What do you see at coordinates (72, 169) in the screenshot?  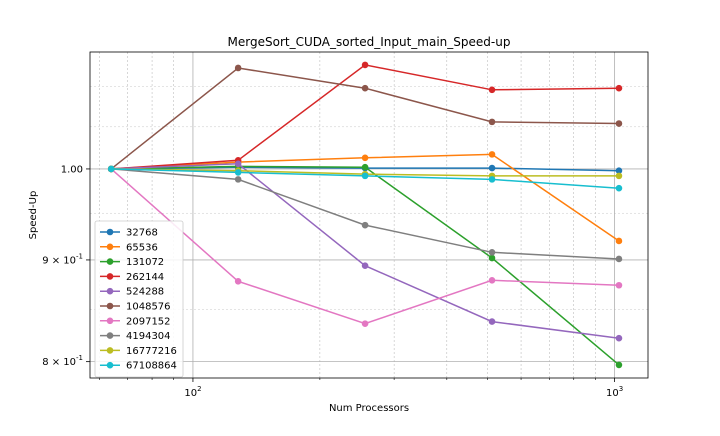 I see `y-tick-label: 1.00` at bounding box center [72, 169].